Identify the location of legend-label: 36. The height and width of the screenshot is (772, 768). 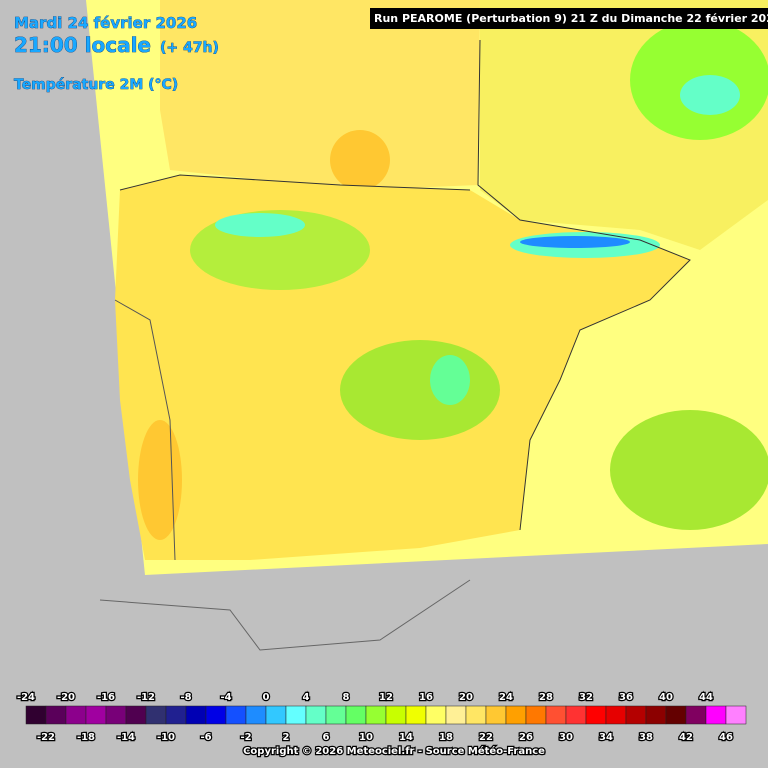
(626, 697).